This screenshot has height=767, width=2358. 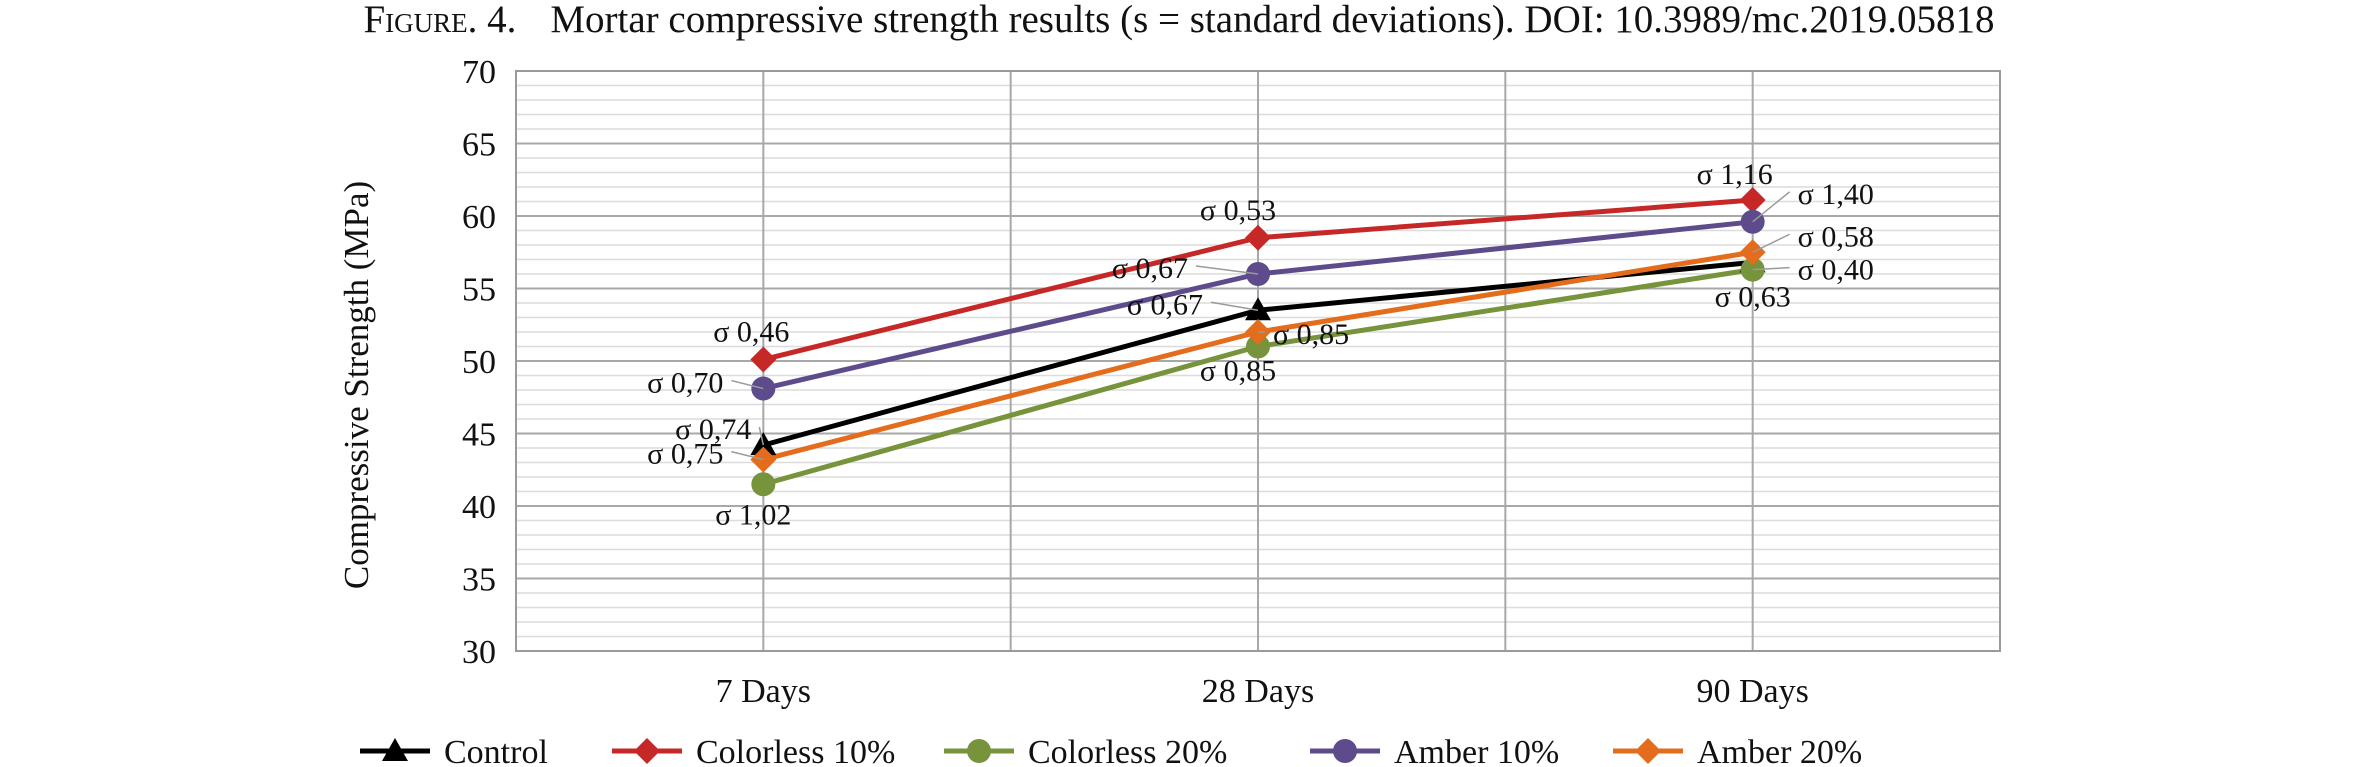 I want to click on legend-label: Colorless 20%, so click(x=1127, y=750).